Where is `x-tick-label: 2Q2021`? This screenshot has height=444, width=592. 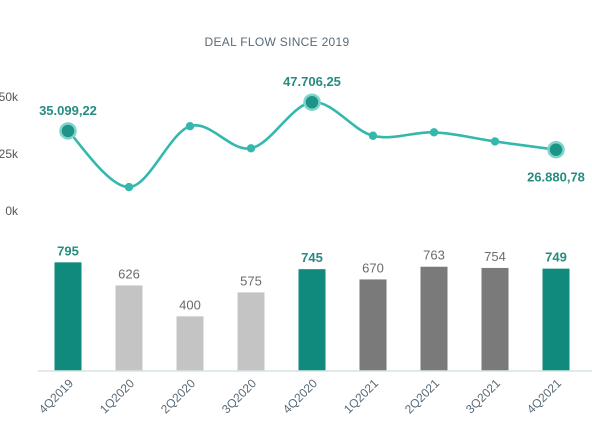
x-tick-label: 2Q2021 is located at coordinates (422, 396).